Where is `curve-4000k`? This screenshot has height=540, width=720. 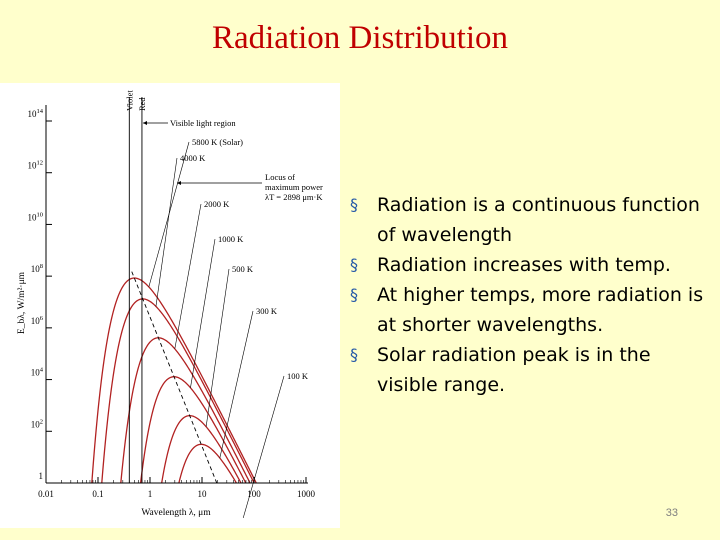 curve-4000k is located at coordinates (178, 390).